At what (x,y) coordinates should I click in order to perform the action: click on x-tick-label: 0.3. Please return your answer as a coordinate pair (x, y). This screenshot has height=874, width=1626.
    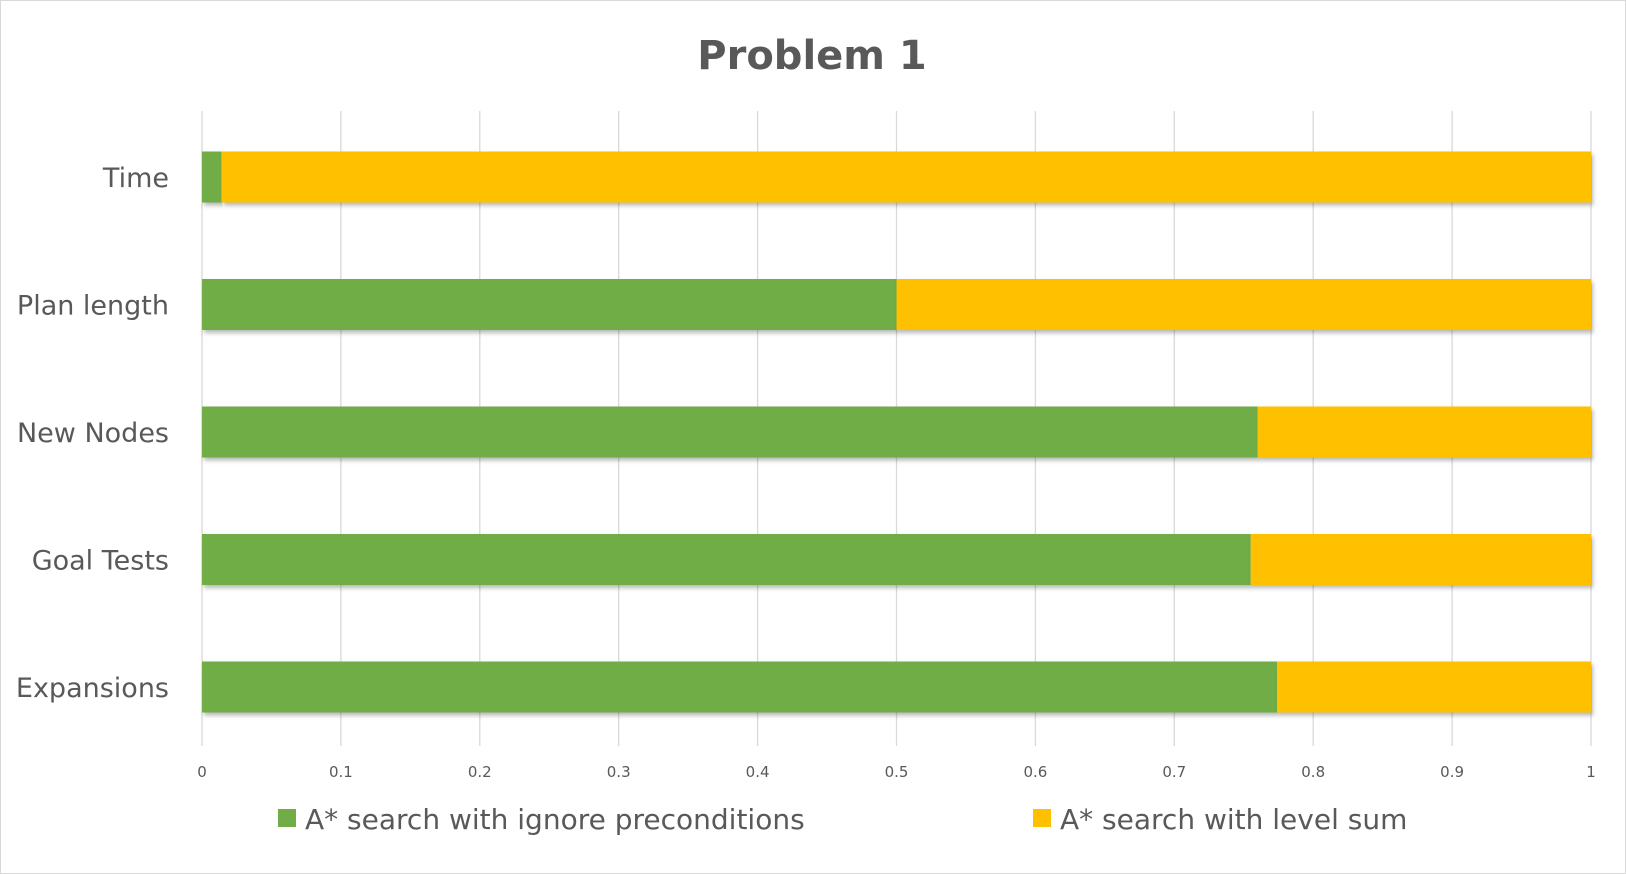
    Looking at the image, I should click on (619, 772).